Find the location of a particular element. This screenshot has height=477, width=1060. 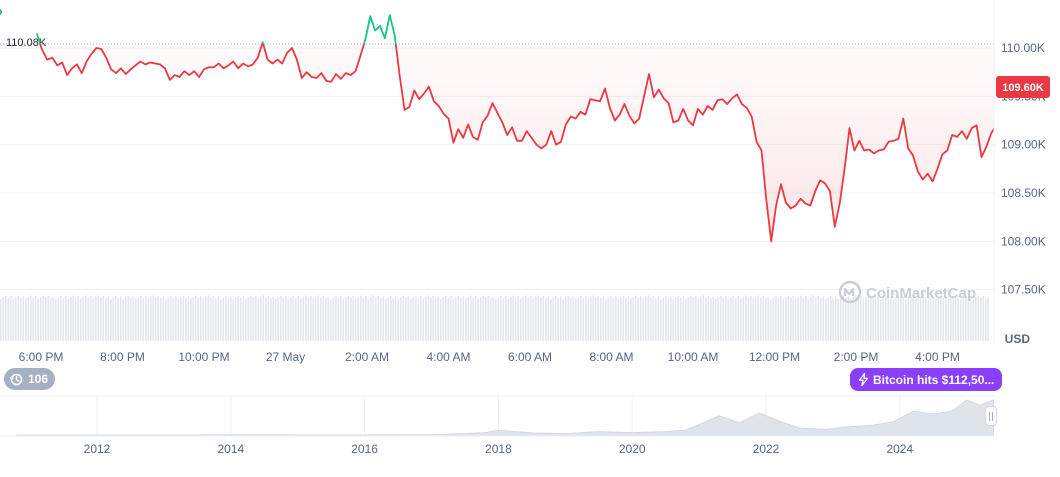

watermark: CoinMarketCap is located at coordinates (907, 292).